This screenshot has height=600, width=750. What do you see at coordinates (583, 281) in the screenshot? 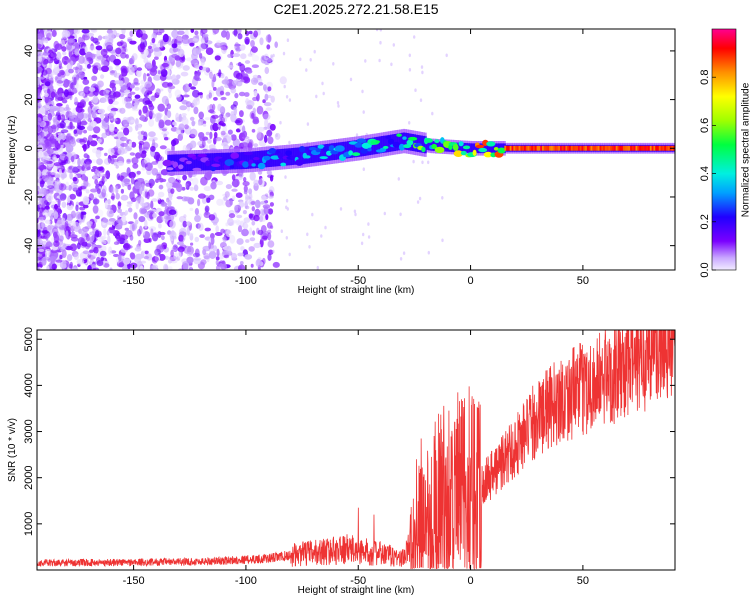
I see `x-tick-label: 50` at bounding box center [583, 281].